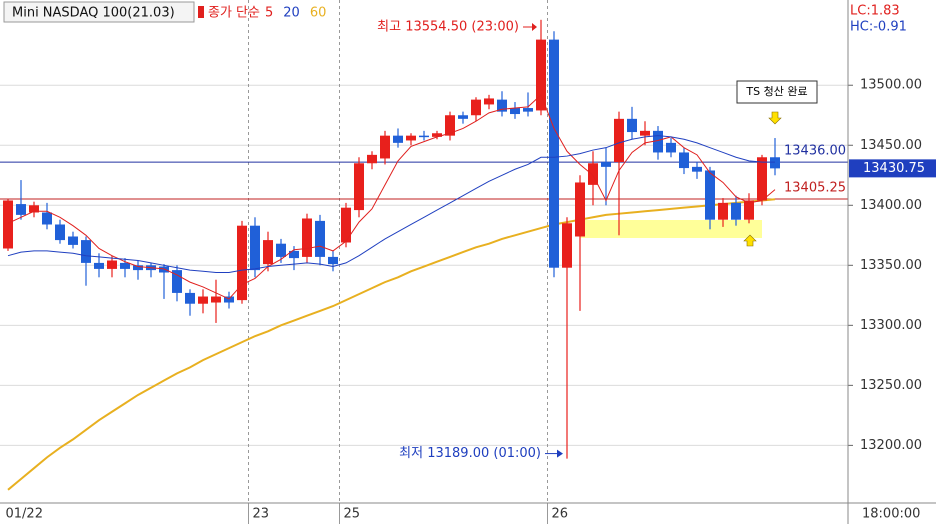  What do you see at coordinates (891, 145) in the screenshot?
I see `y-tick-label: 13450.00` at bounding box center [891, 145].